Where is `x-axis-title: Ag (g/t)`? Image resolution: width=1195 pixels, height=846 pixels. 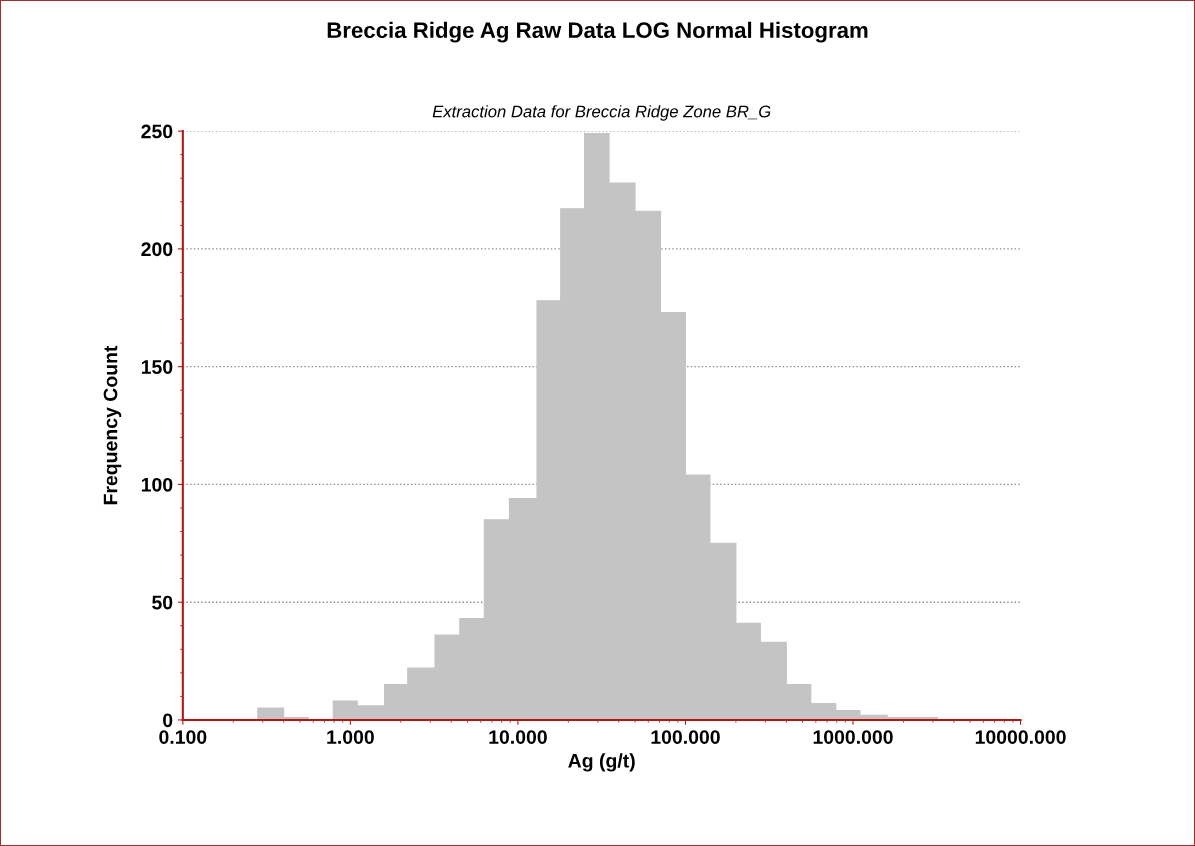
x-axis-title: Ag (g/t) is located at coordinates (601, 762).